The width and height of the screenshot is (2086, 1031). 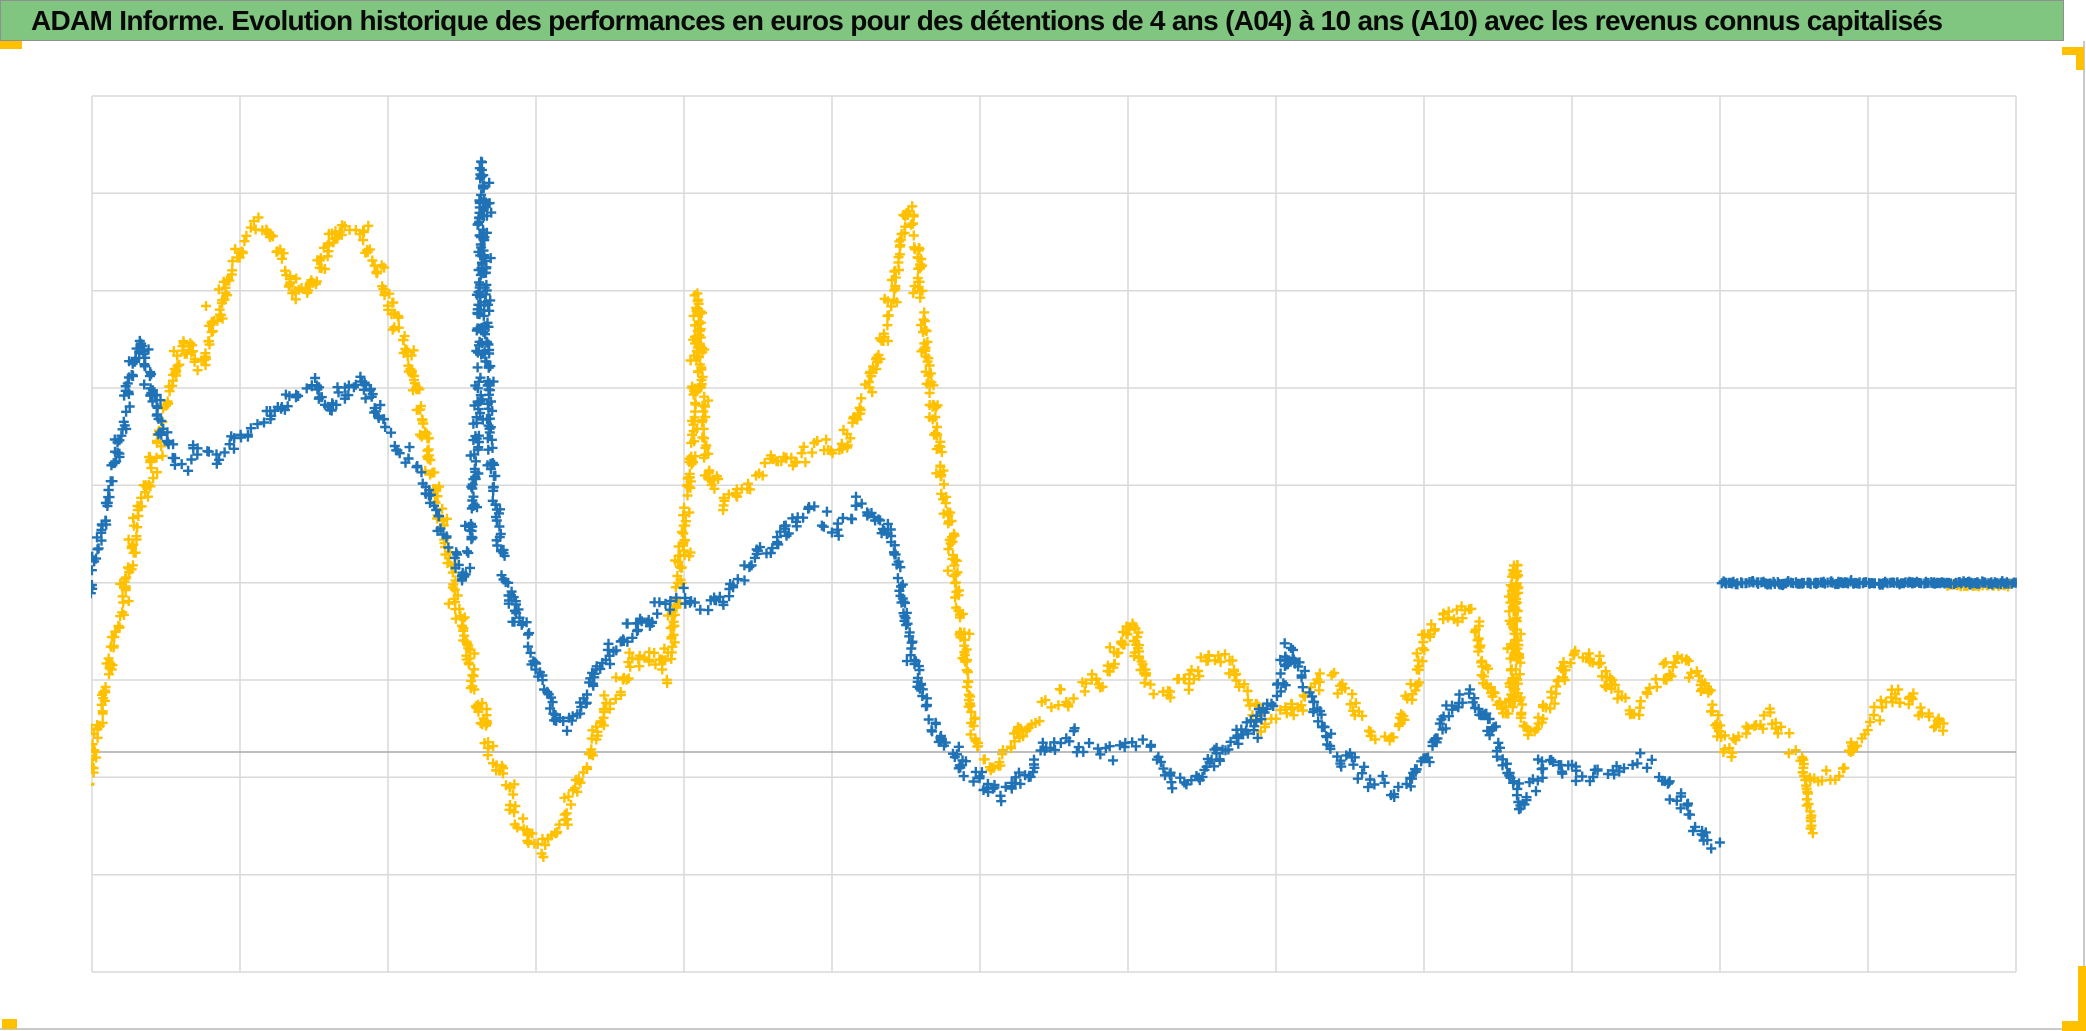 I want to click on corner-accent-bottom-left, so click(x=9, y=1024).